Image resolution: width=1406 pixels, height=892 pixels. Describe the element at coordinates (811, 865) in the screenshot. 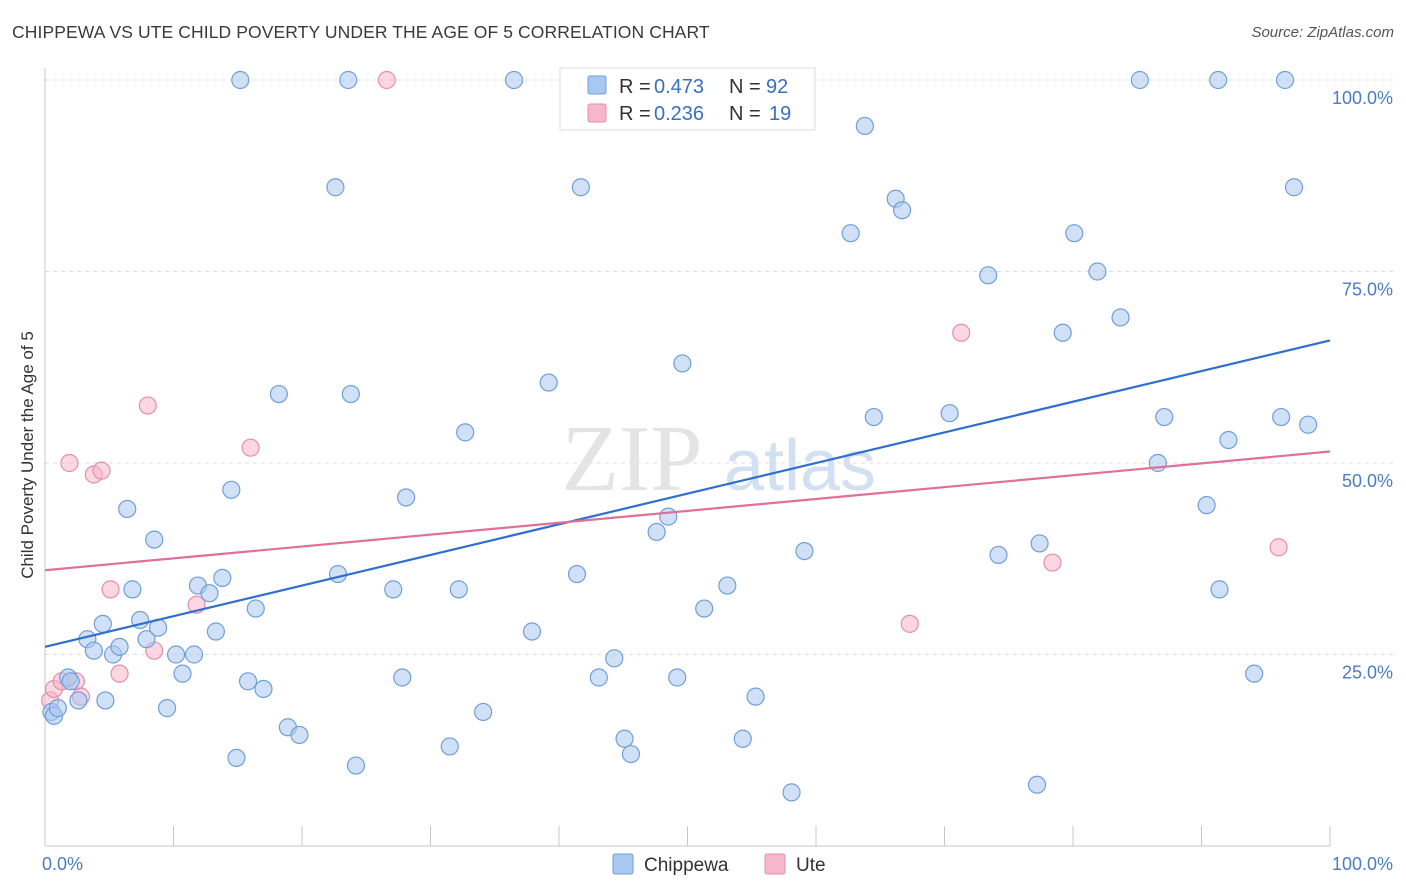

I see `legend-ute-label: Ute` at that location.